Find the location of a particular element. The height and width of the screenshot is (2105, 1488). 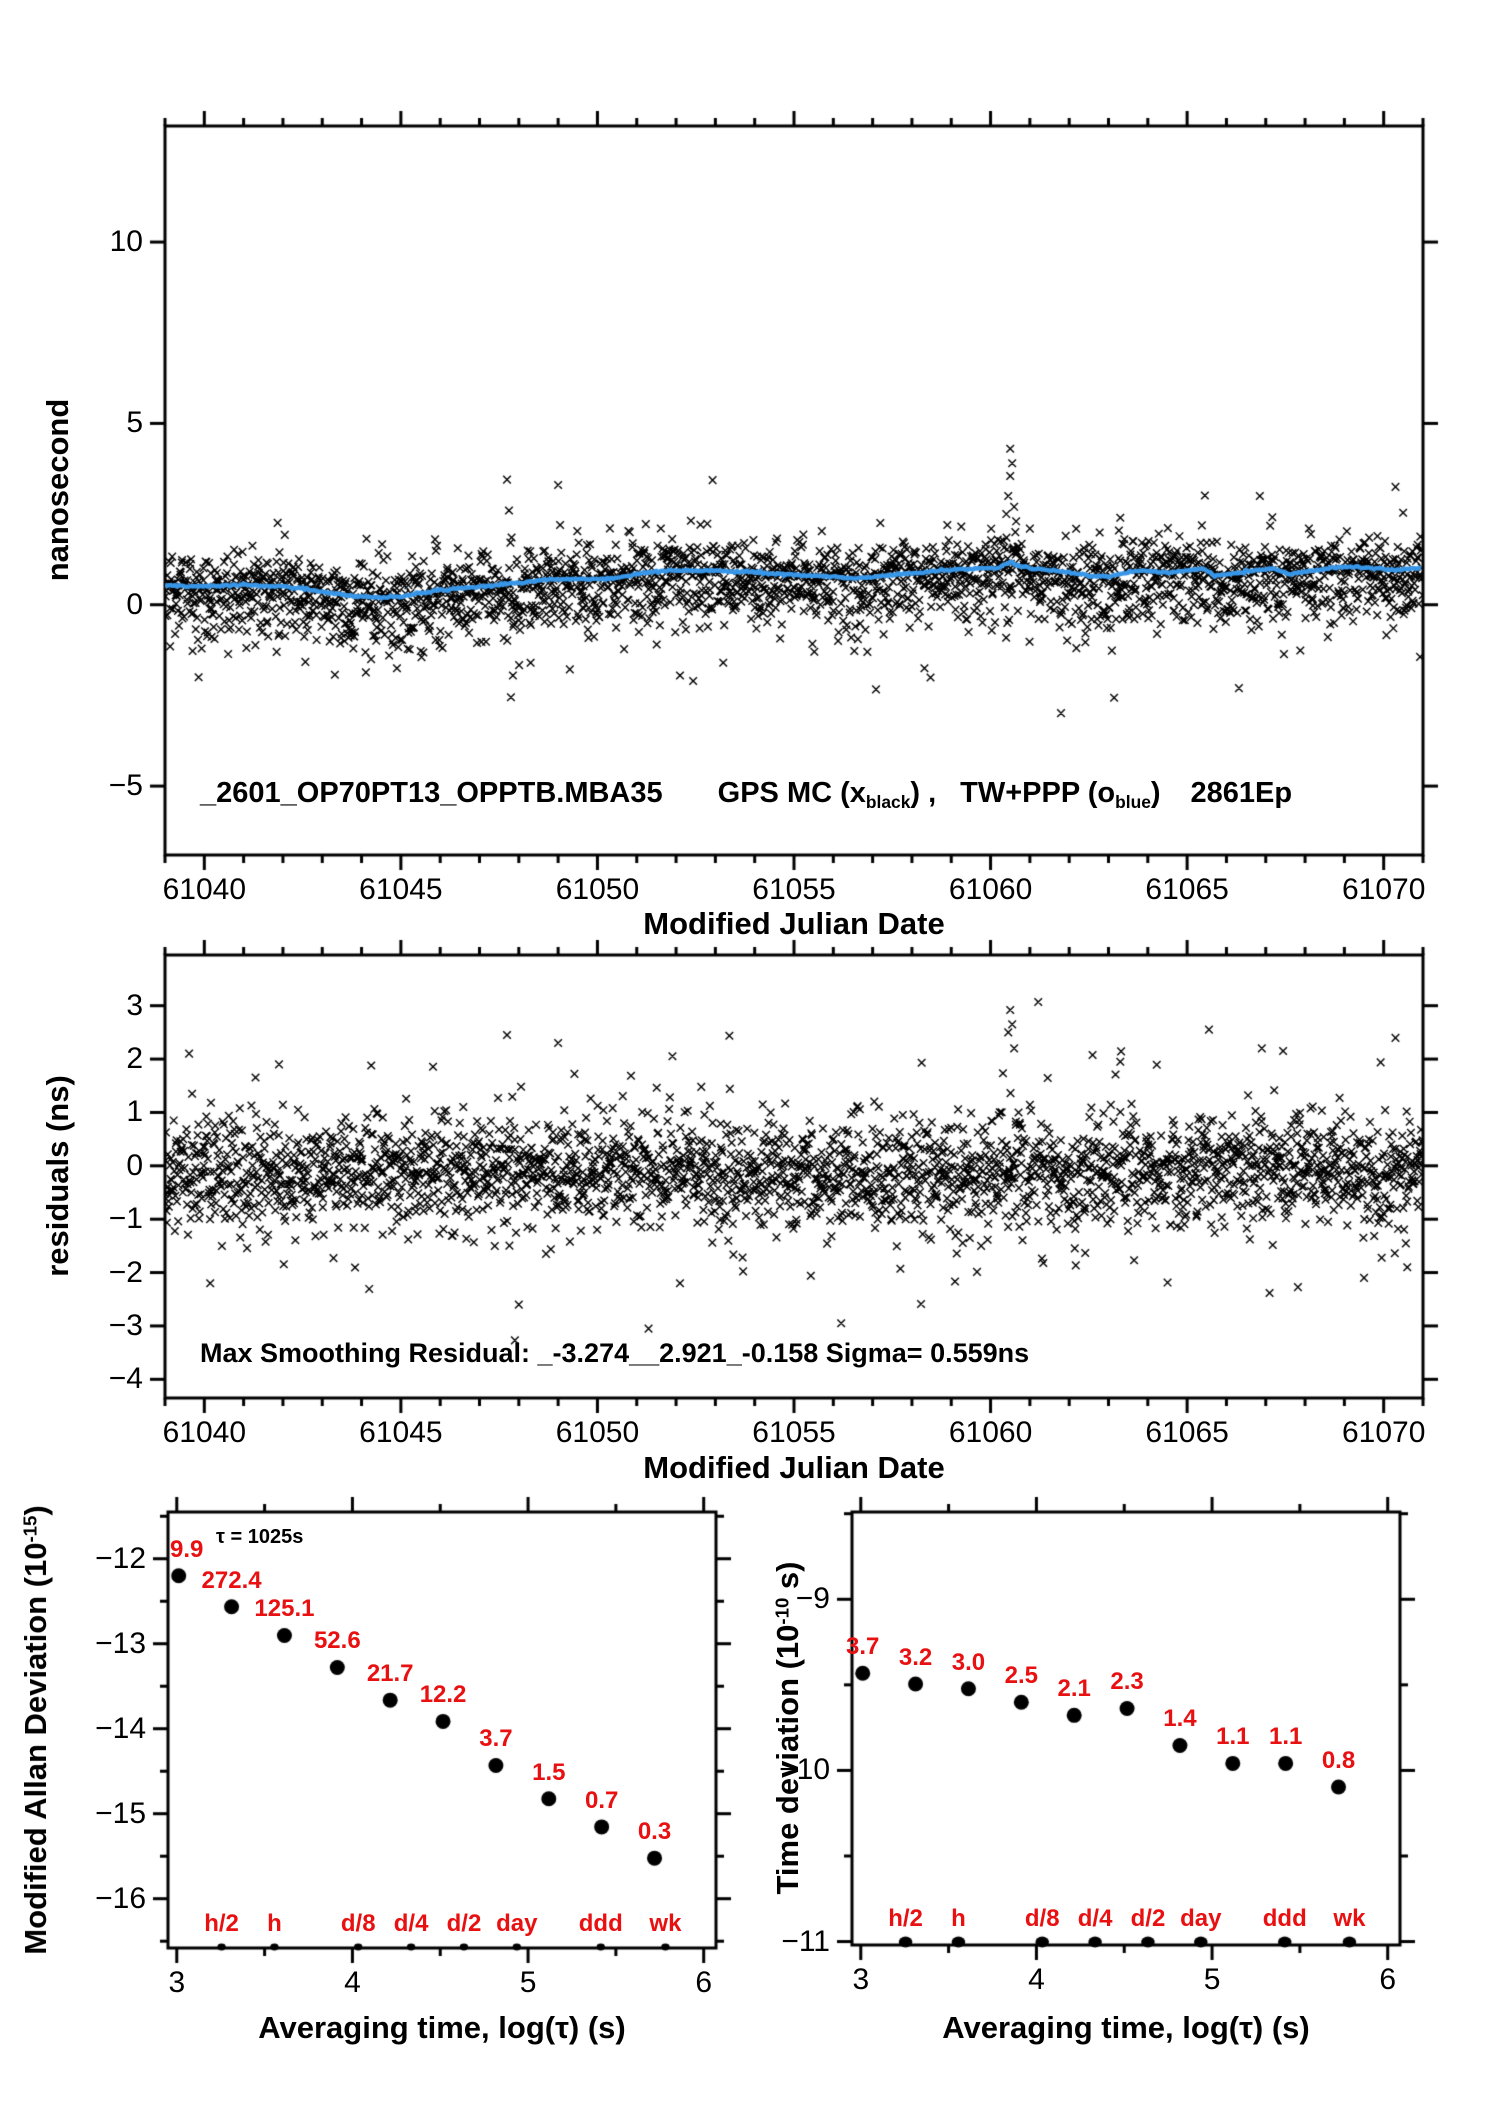

mdev-y-title-main: Modified Allan Deviation (10 is located at coordinates (35, 1748).